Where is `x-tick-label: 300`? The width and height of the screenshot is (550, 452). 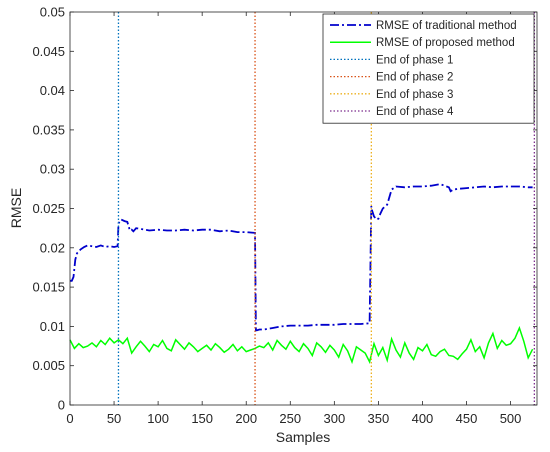 x-tick-label: 300 is located at coordinates (334, 418).